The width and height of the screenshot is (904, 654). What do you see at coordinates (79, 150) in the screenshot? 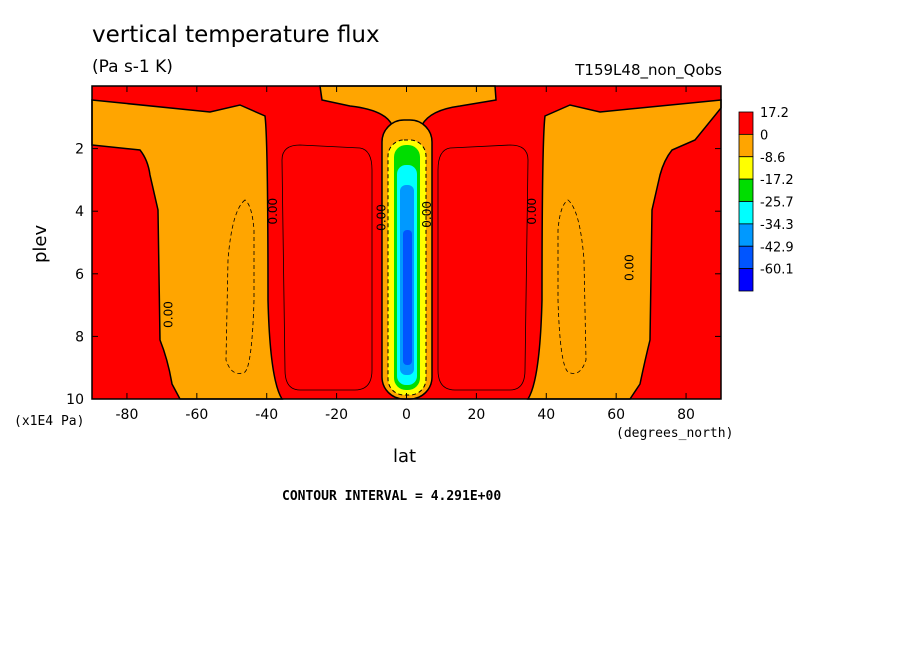
I see `y-tick-label: 2` at bounding box center [79, 150].